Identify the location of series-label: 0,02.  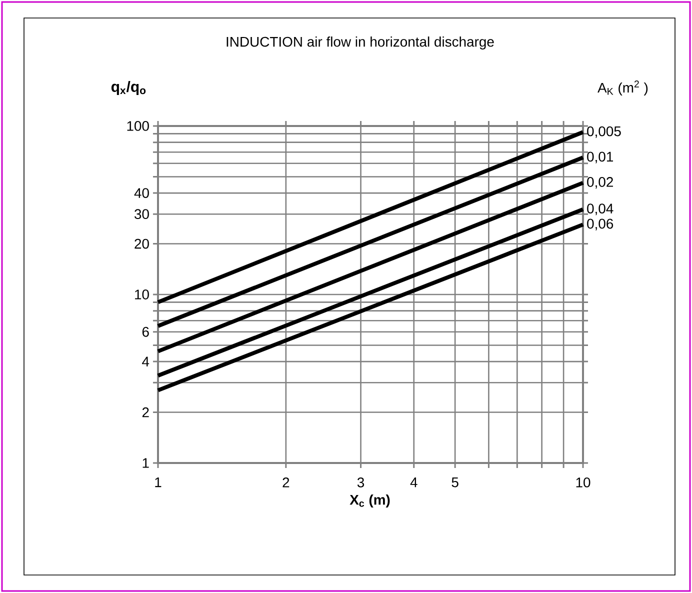
(600, 183).